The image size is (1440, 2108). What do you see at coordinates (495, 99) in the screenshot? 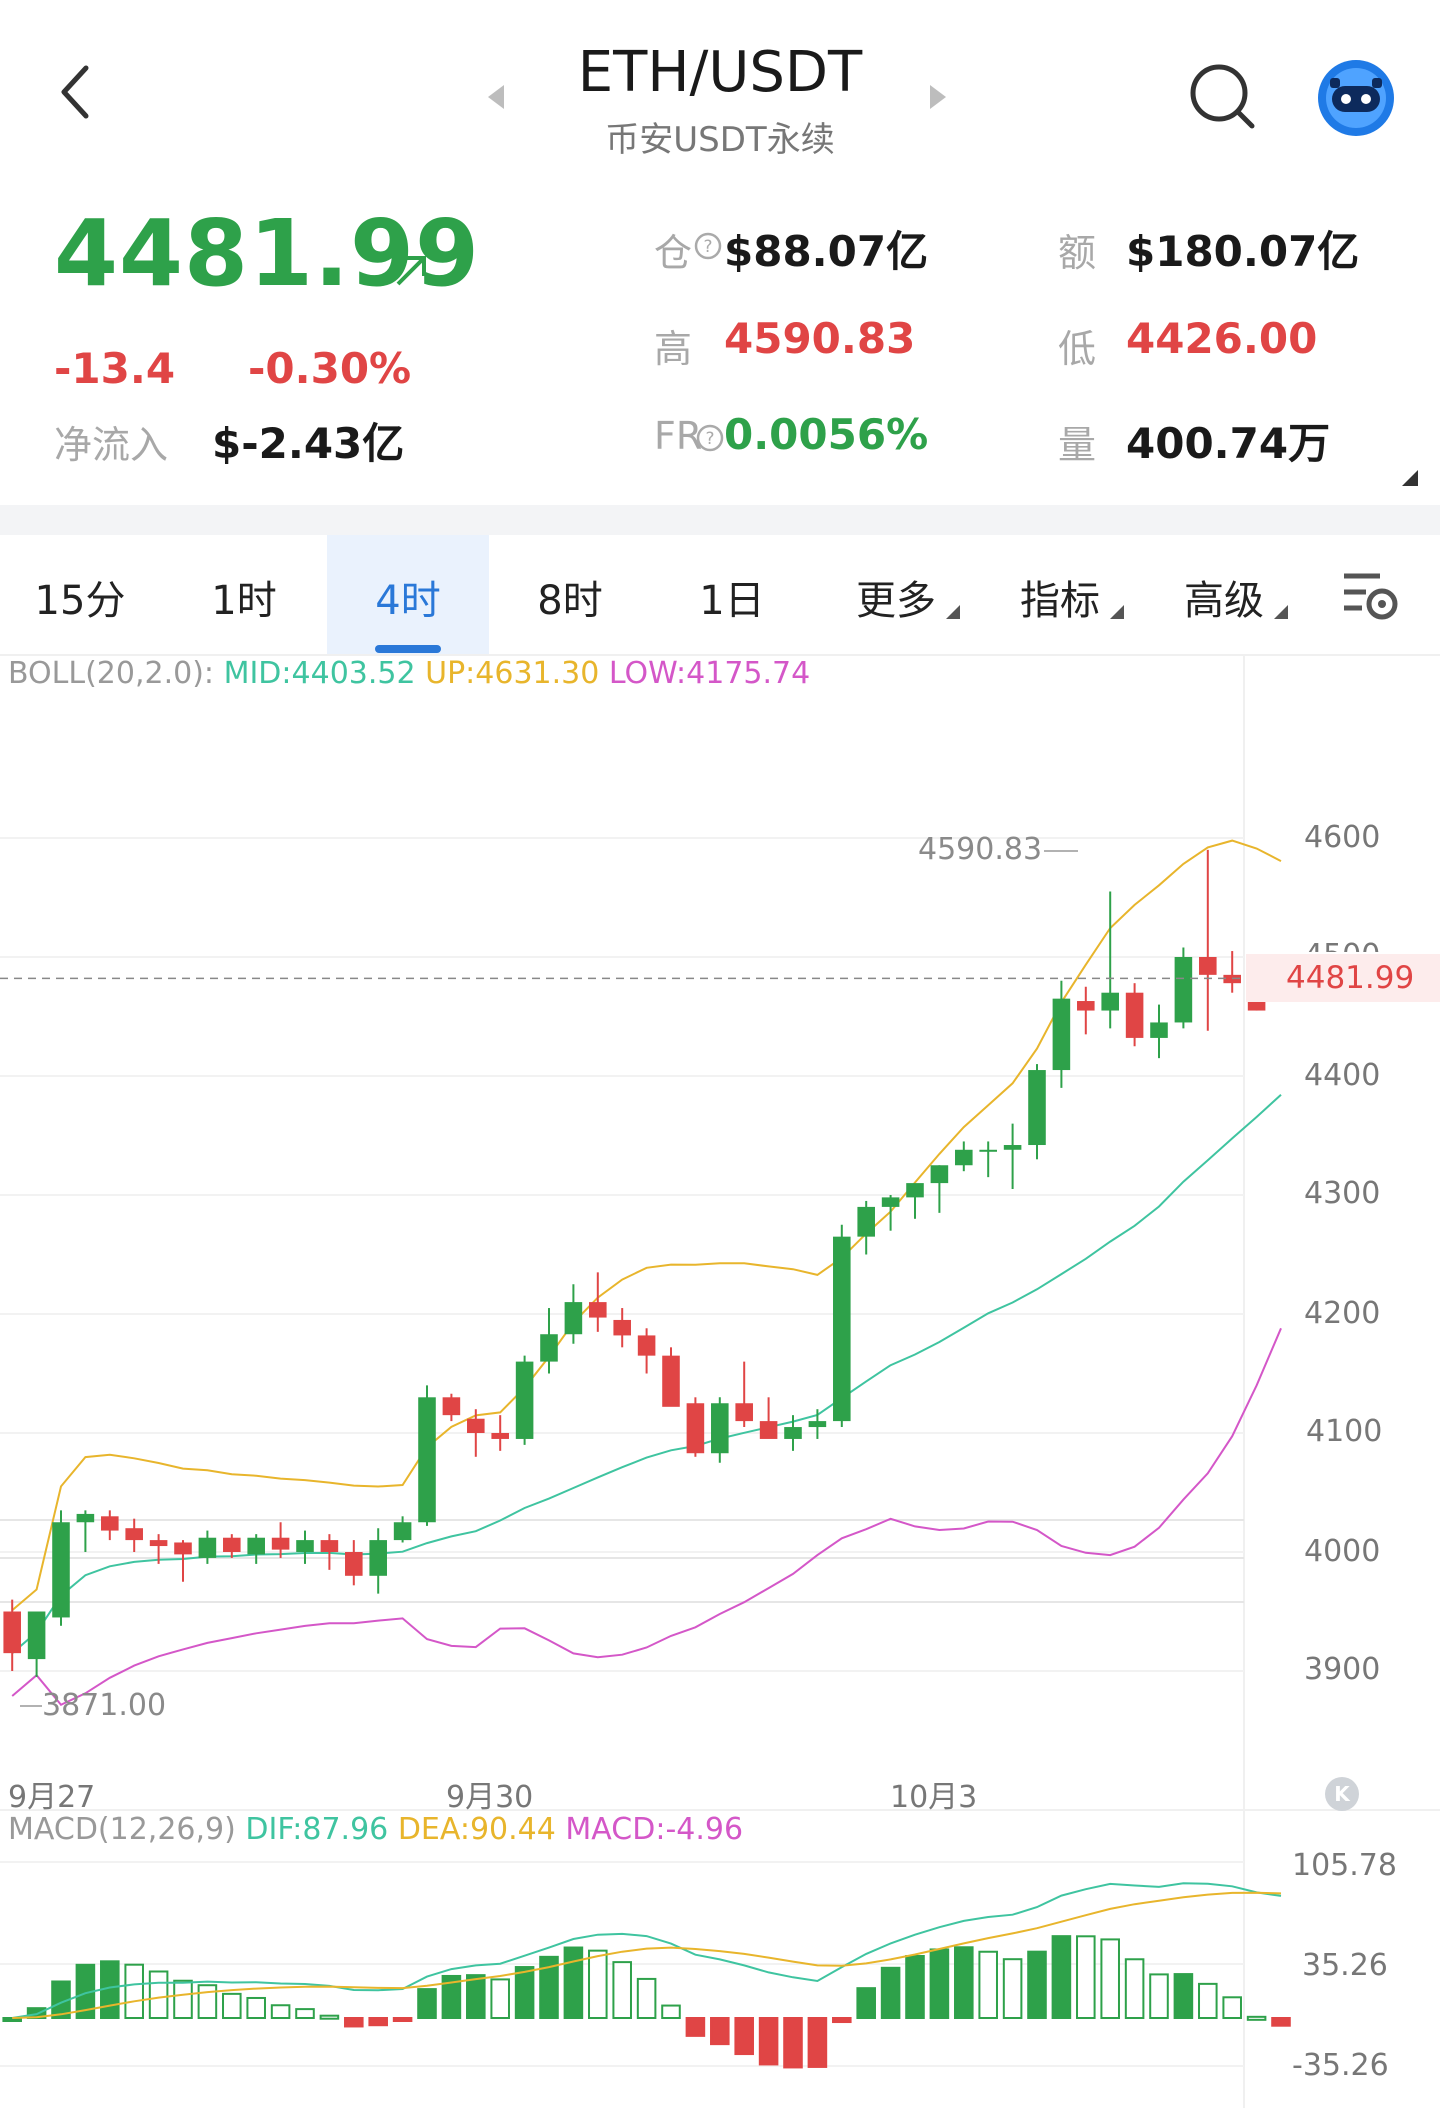
I see `prev-symbol-button` at bounding box center [495, 99].